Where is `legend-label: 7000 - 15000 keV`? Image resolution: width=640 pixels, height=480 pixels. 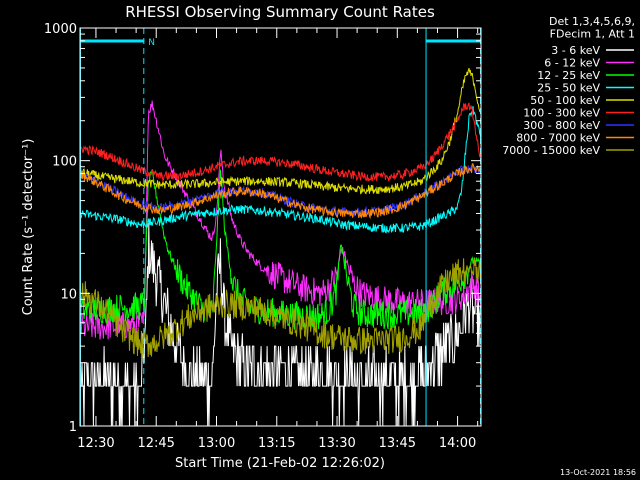
legend-label: 7000 - 15000 keV is located at coordinates (551, 150).